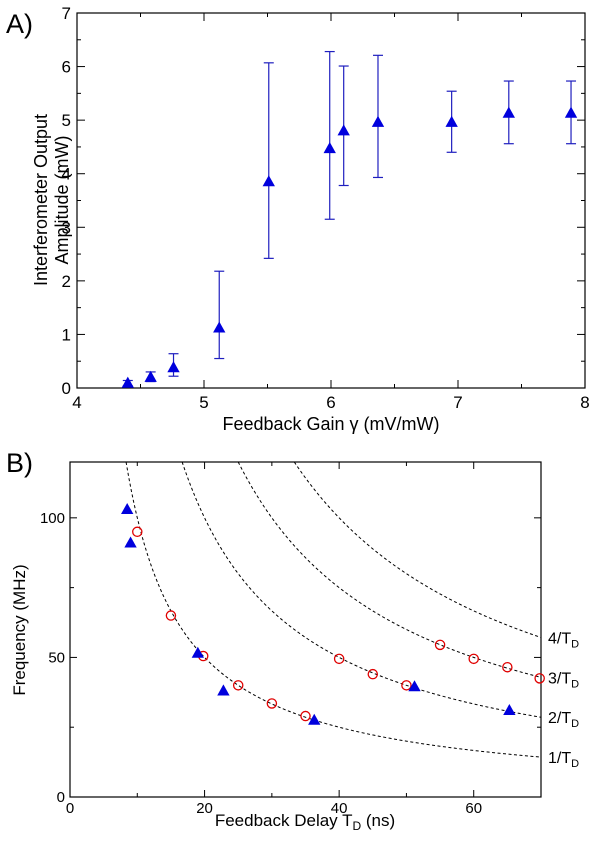 The width and height of the screenshot is (604, 855). What do you see at coordinates (378, 820) in the screenshot?
I see `panel-b-xlabel-unit: (ns)` at bounding box center [378, 820].